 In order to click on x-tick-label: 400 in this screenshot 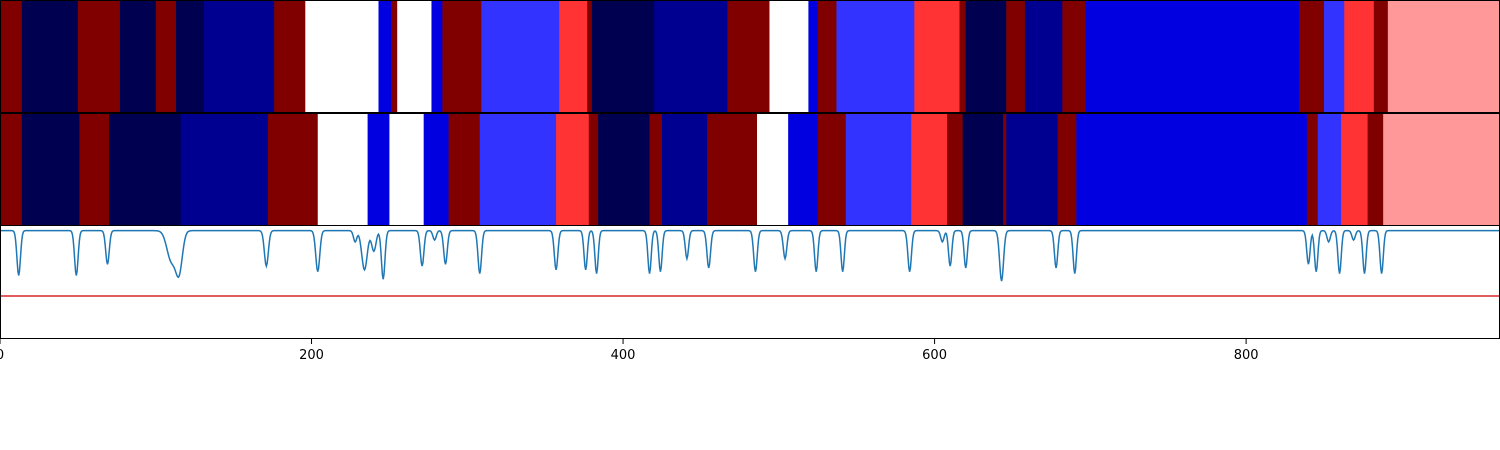, I will do `click(623, 355)`.